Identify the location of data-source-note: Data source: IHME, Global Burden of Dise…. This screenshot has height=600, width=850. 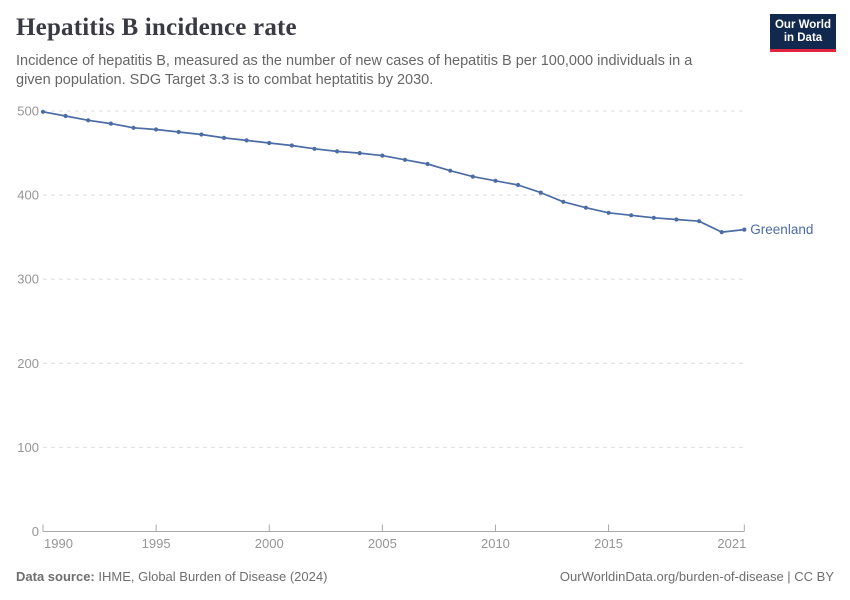
(171, 576).